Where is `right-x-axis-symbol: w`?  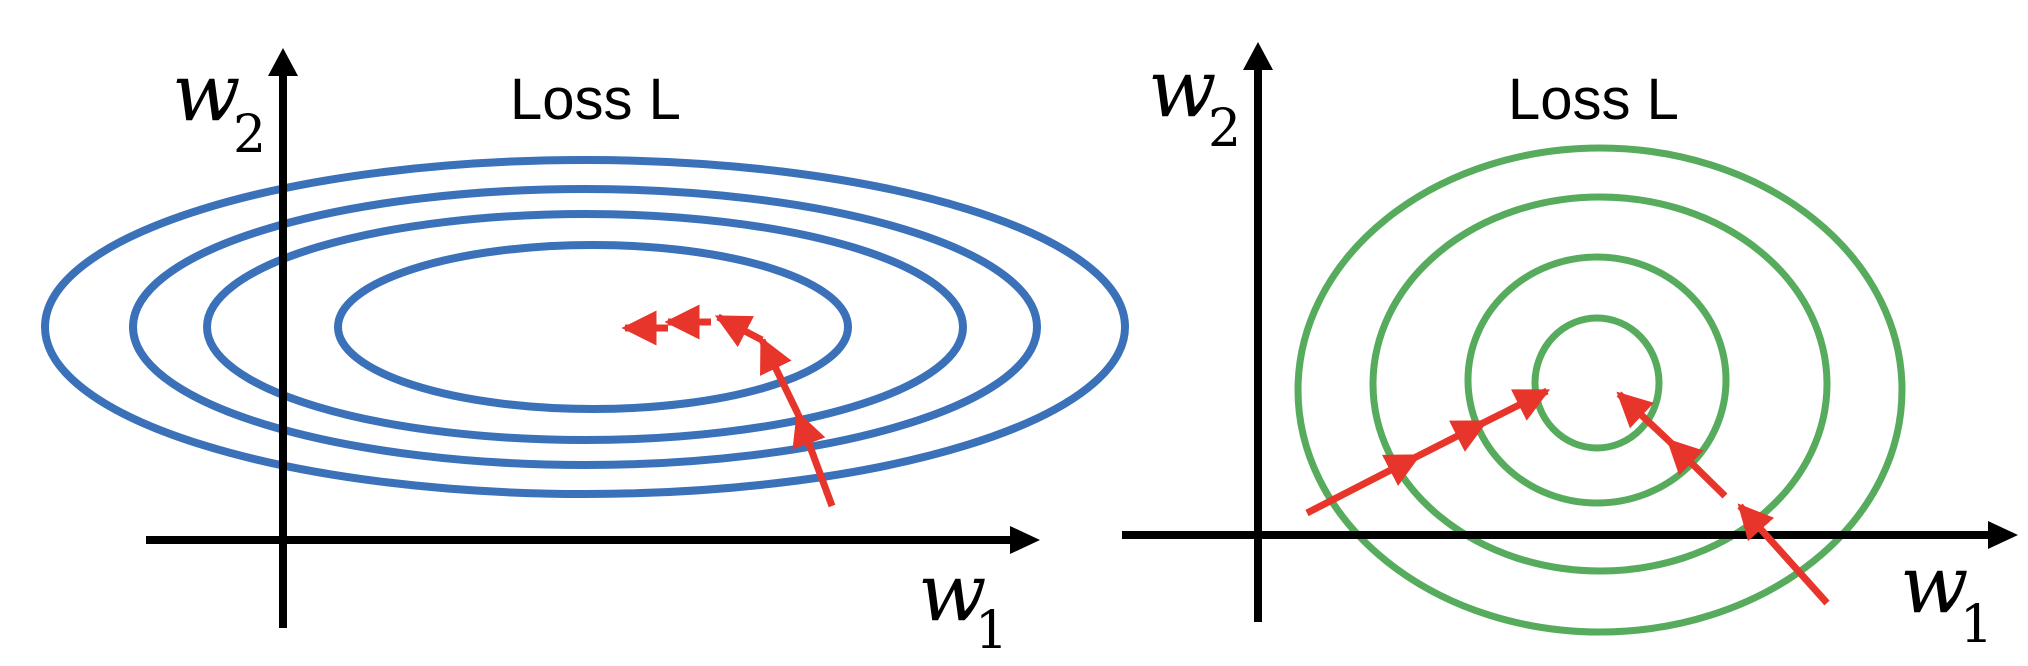
right-x-axis-symbol: w is located at coordinates (1934, 584).